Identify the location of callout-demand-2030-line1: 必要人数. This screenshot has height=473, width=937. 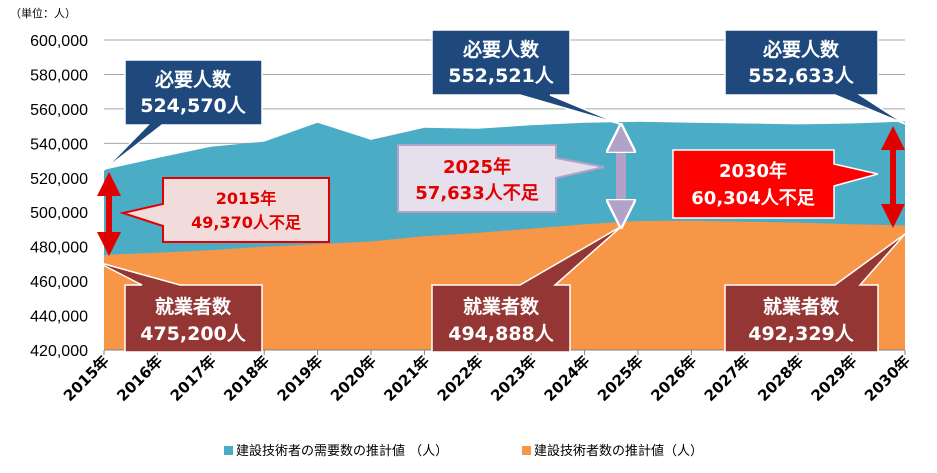
(801, 49).